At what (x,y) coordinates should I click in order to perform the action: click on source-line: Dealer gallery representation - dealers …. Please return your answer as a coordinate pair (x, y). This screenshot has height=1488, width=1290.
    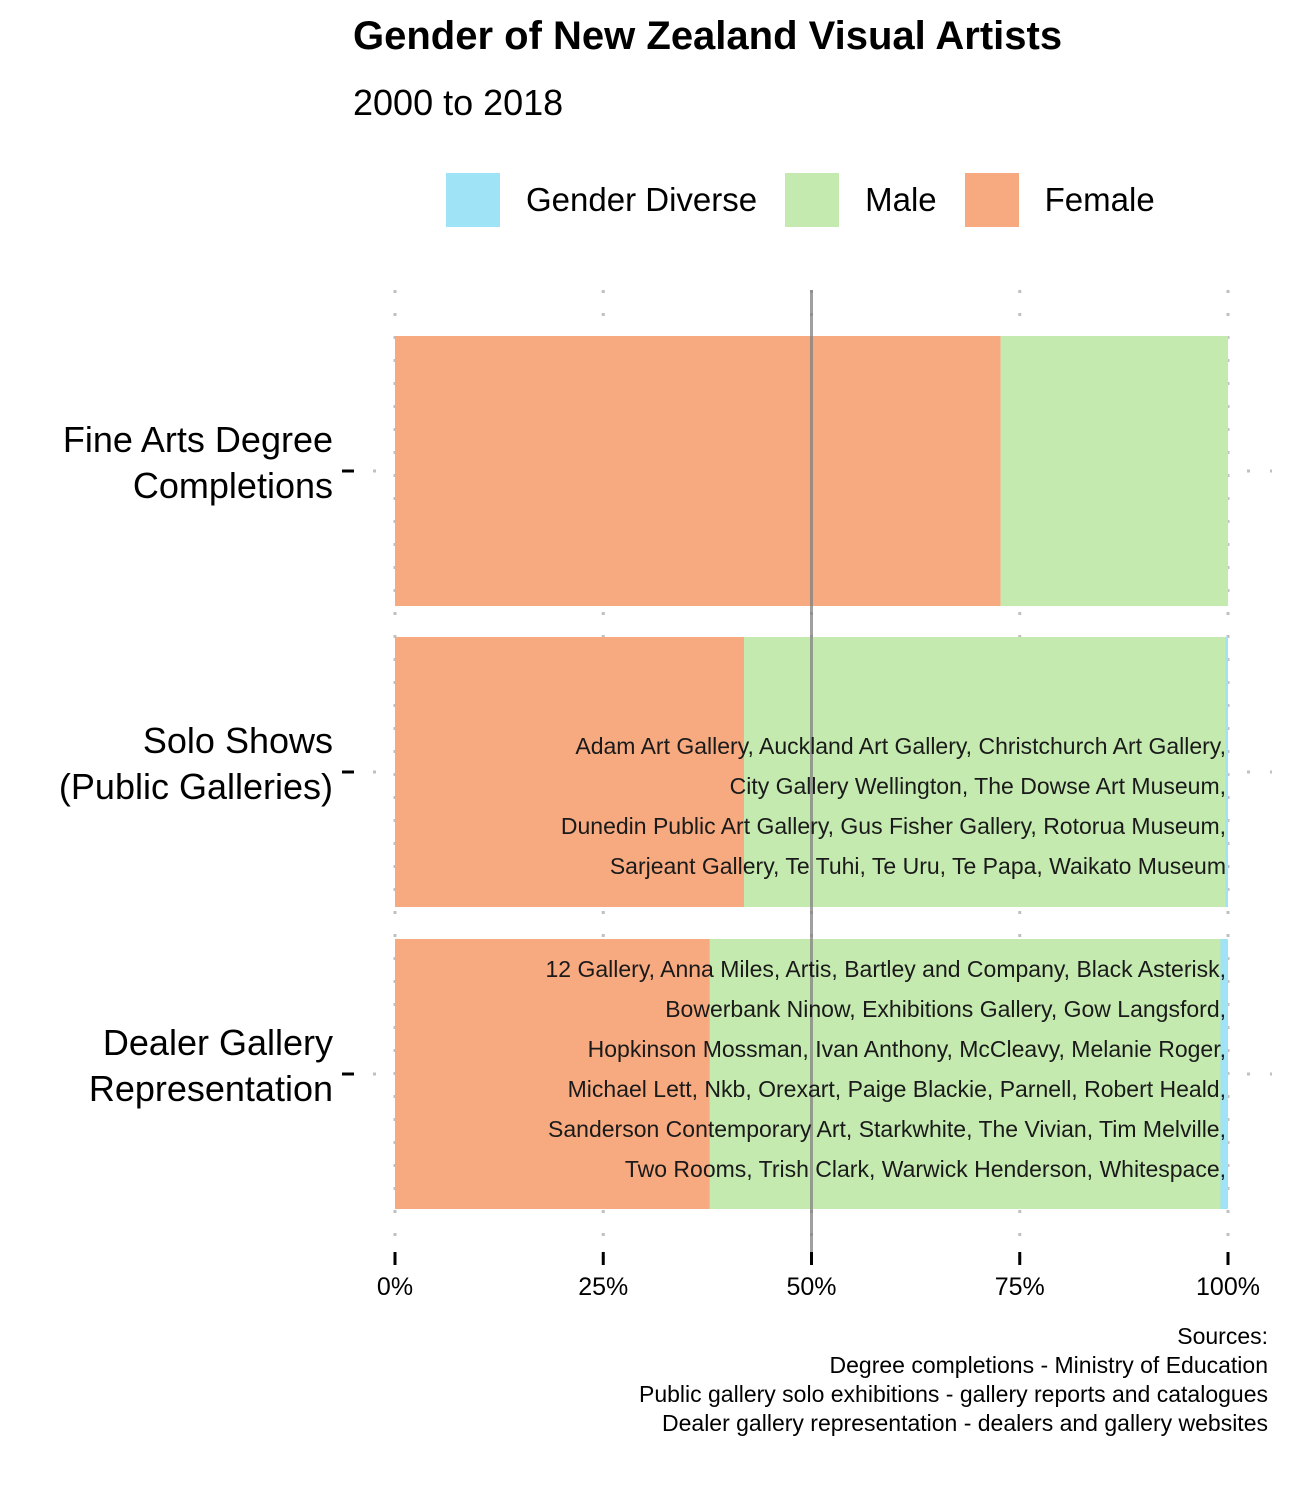
    Looking at the image, I should click on (965, 1423).